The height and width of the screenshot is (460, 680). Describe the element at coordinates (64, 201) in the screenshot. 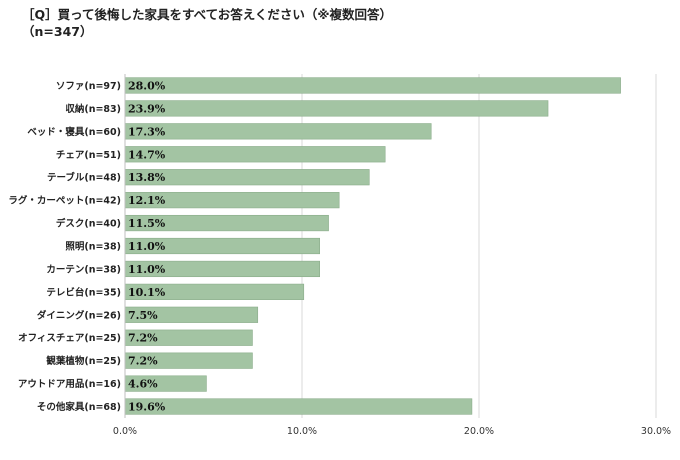

I see `category-label: ラグ・カーペット(n=42)` at that location.